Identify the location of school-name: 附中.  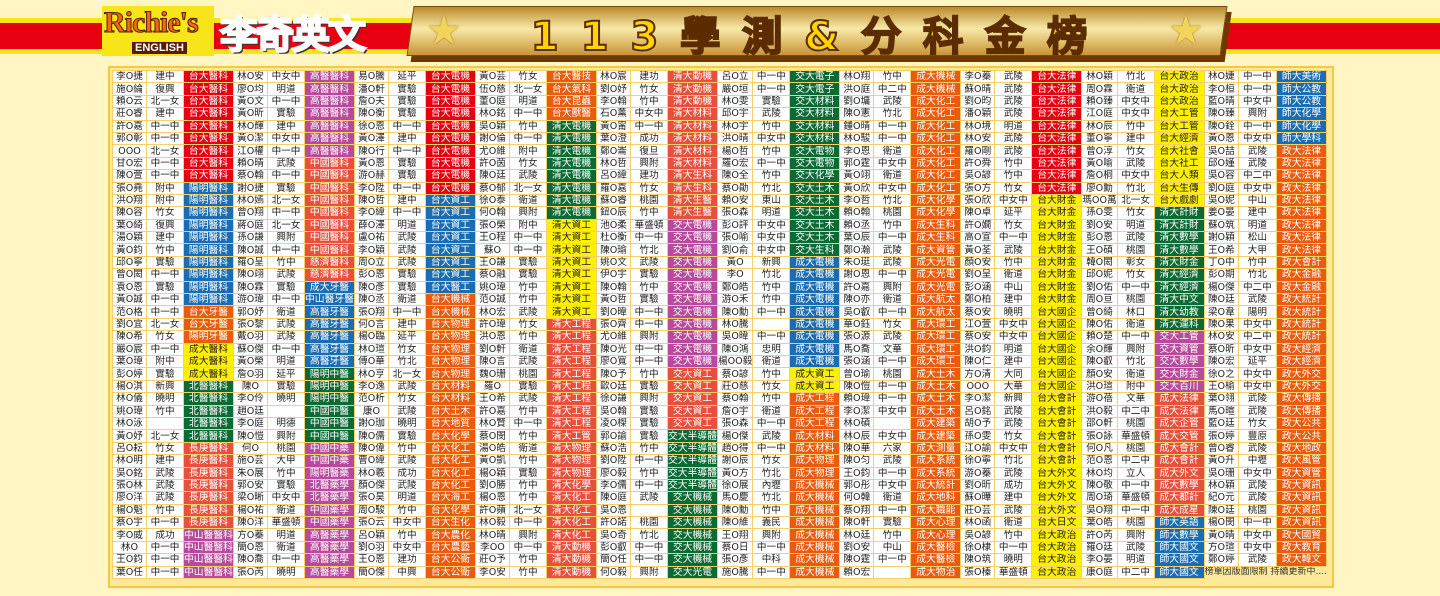
(528, 225).